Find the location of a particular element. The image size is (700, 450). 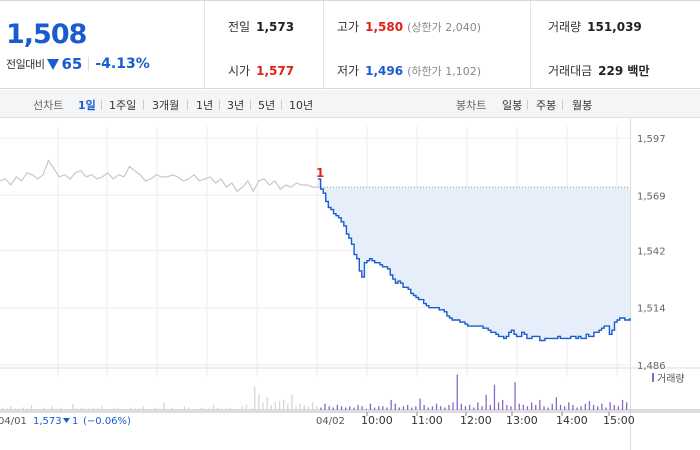

range-5y-tab: 5년 is located at coordinates (267, 105).